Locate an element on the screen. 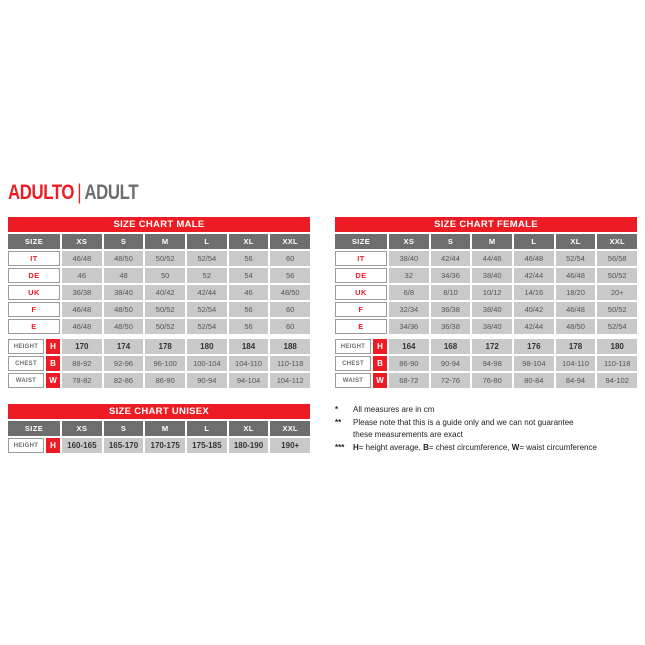 This screenshot has width=645, height=645. size-value-cell: 56 is located at coordinates (290, 275).